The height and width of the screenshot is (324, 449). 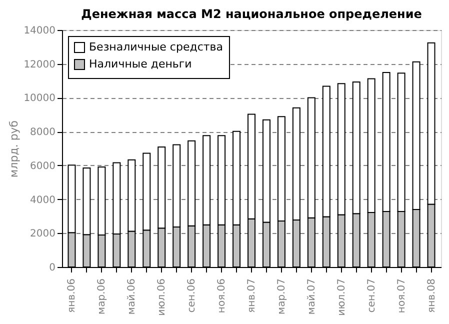 I want to click on x-tick-label: янв.07, so click(x=252, y=295).